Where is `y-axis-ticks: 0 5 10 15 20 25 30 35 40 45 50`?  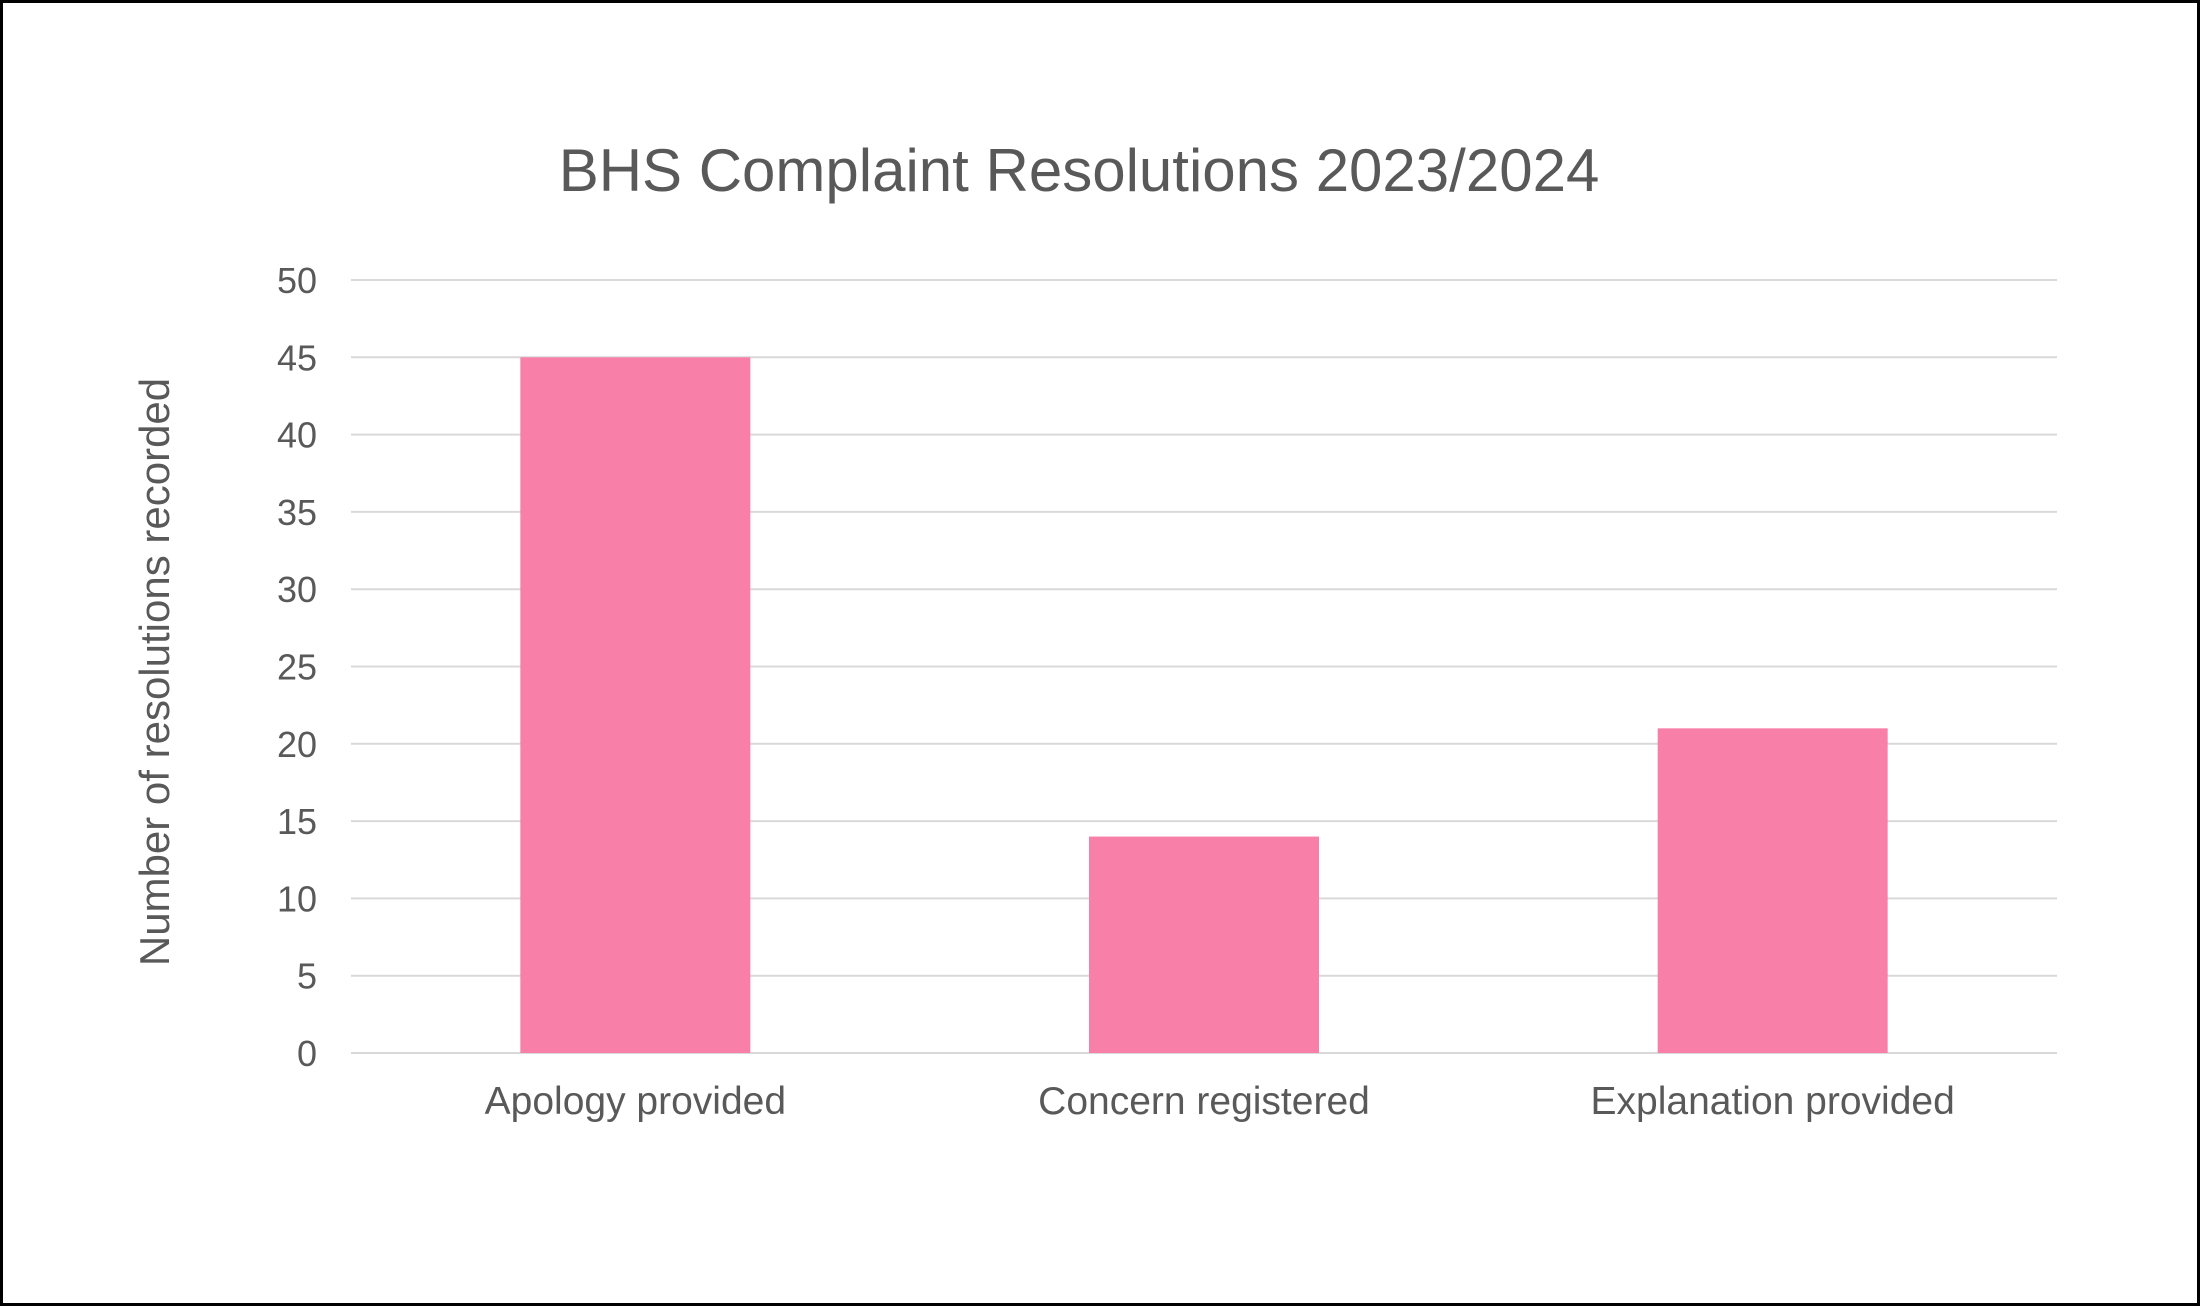 y-axis-ticks: 0 5 10 15 20 25 30 35 40 45 50 is located at coordinates (297, 667).